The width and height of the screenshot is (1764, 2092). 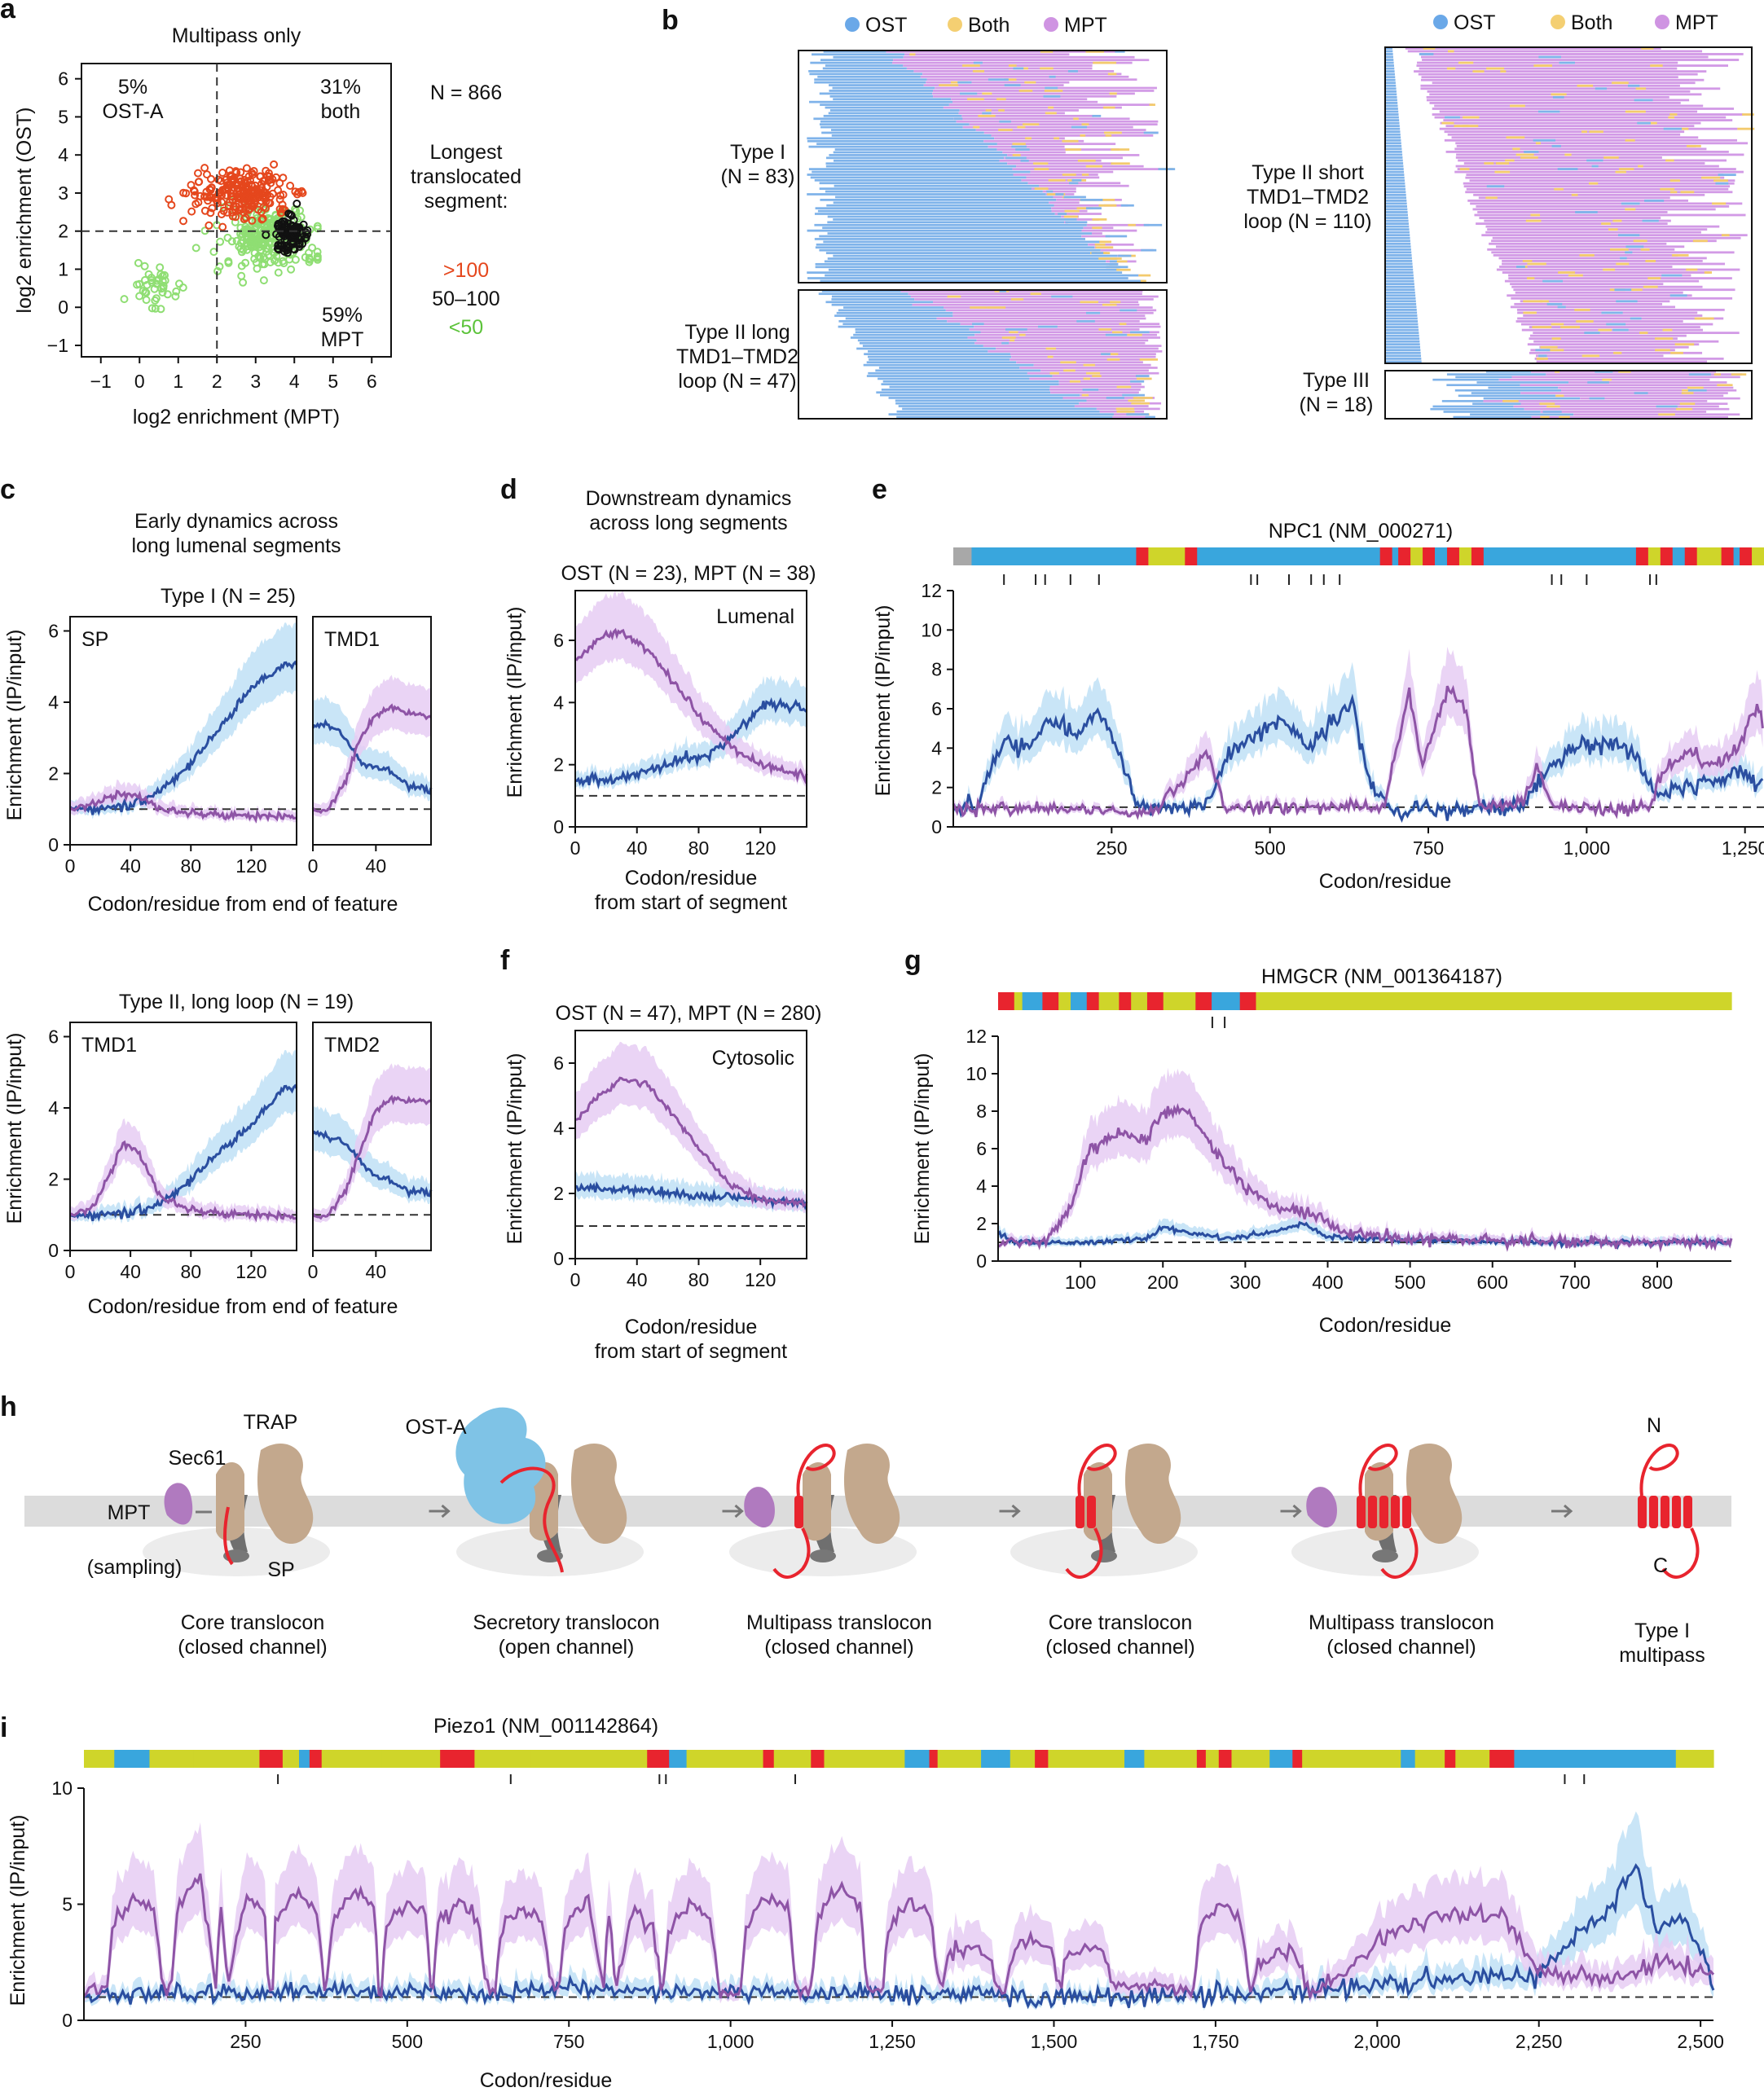 What do you see at coordinates (1308, 197) in the screenshot?
I see `label-type-II-short-2: TMD1–TMD2` at bounding box center [1308, 197].